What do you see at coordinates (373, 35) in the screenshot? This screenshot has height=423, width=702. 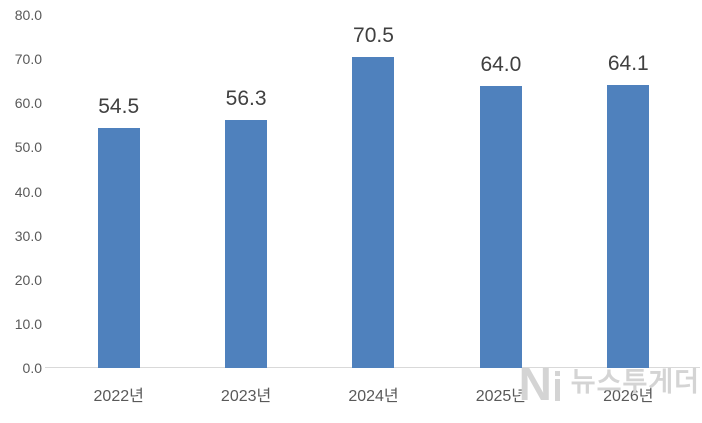 I see `bar-value-label: 70.5` at bounding box center [373, 35].